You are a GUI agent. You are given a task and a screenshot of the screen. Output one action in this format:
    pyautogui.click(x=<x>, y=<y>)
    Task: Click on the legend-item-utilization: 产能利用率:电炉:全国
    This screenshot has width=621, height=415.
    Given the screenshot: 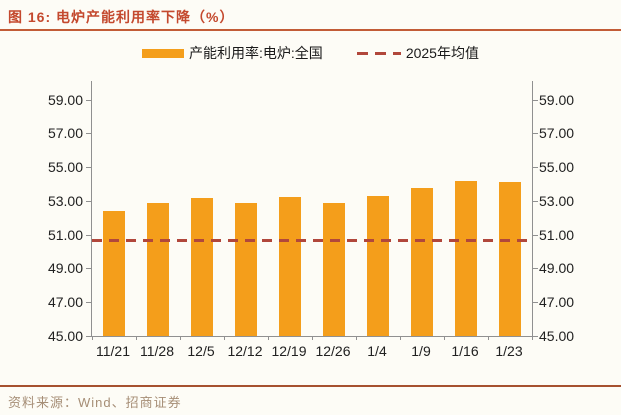 What is the action you would take?
    pyautogui.click(x=232, y=53)
    